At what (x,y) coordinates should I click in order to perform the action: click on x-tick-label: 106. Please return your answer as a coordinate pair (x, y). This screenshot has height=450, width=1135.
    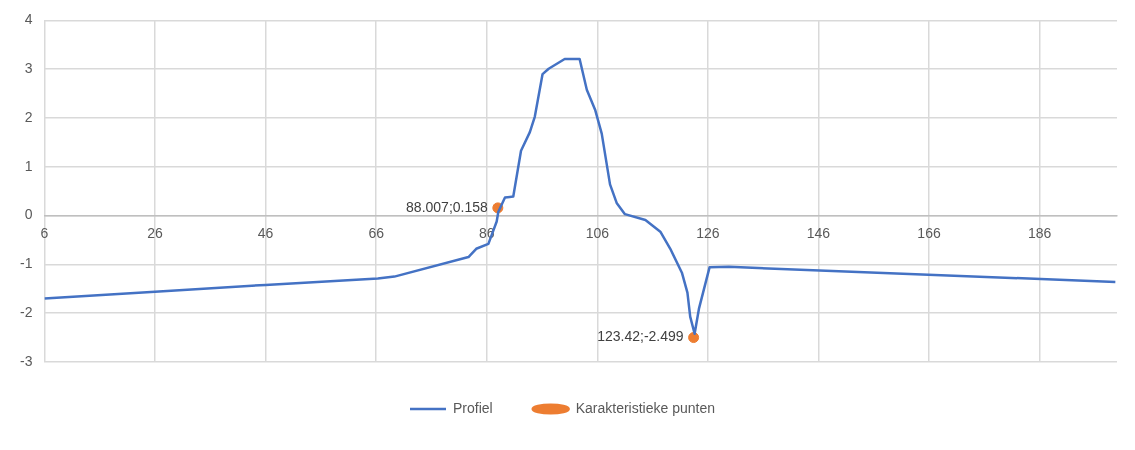
    Looking at the image, I should click on (597, 232).